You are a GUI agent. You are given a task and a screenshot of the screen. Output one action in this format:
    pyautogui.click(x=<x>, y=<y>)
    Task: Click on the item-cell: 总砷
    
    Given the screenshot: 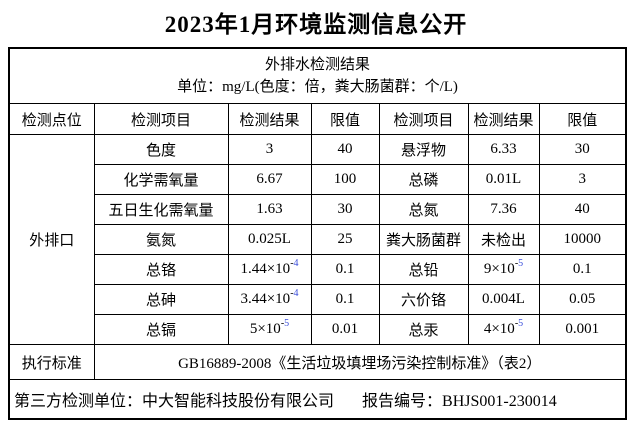 What is the action you would take?
    pyautogui.click(x=161, y=299)
    